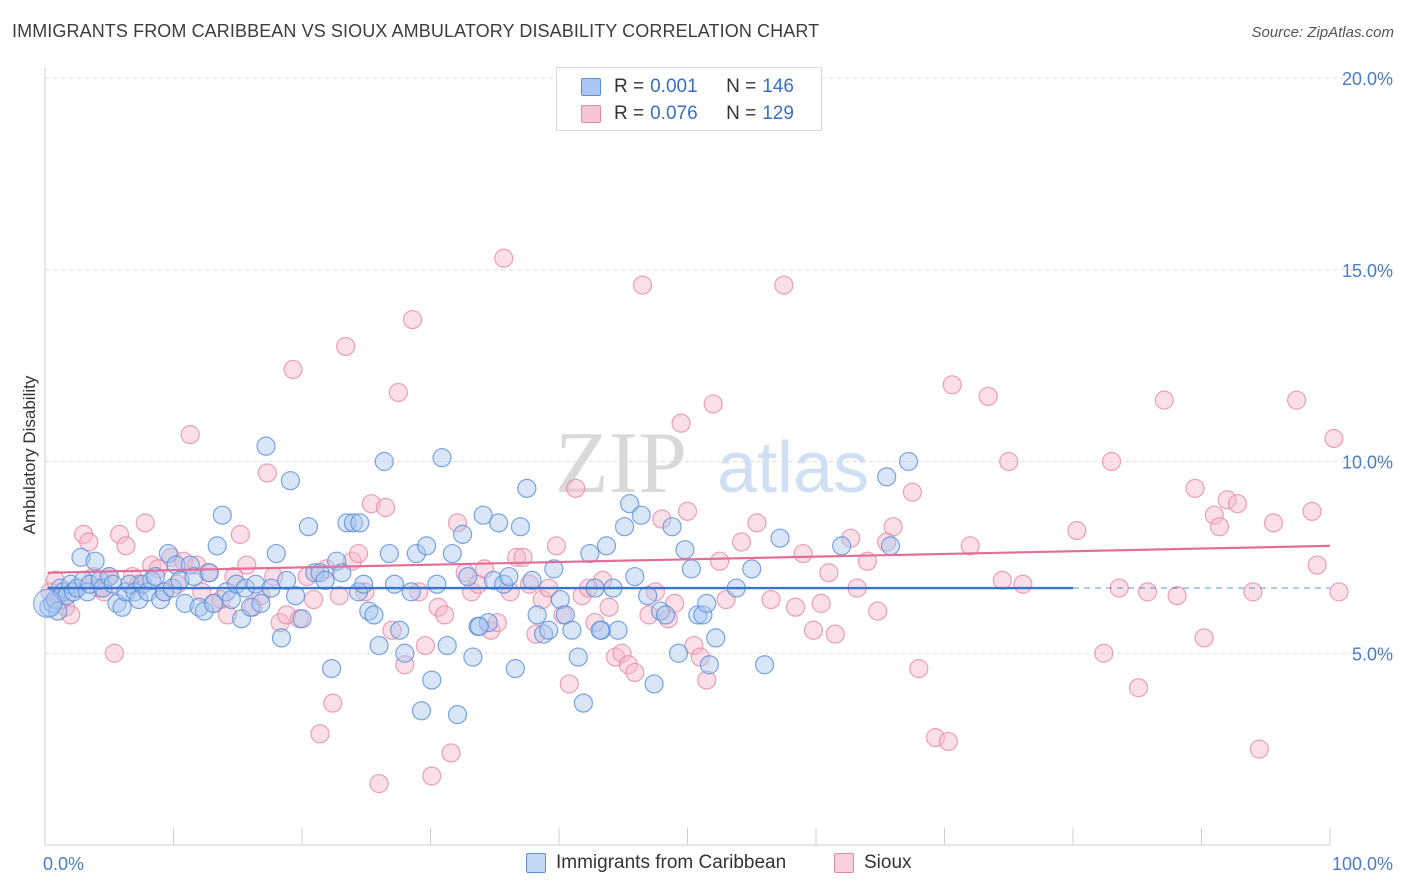 This screenshot has height=892, width=1406. What do you see at coordinates (703, 864) in the screenshot?
I see `series-legend: Immigrants from Caribbean Sioux` at bounding box center [703, 864].